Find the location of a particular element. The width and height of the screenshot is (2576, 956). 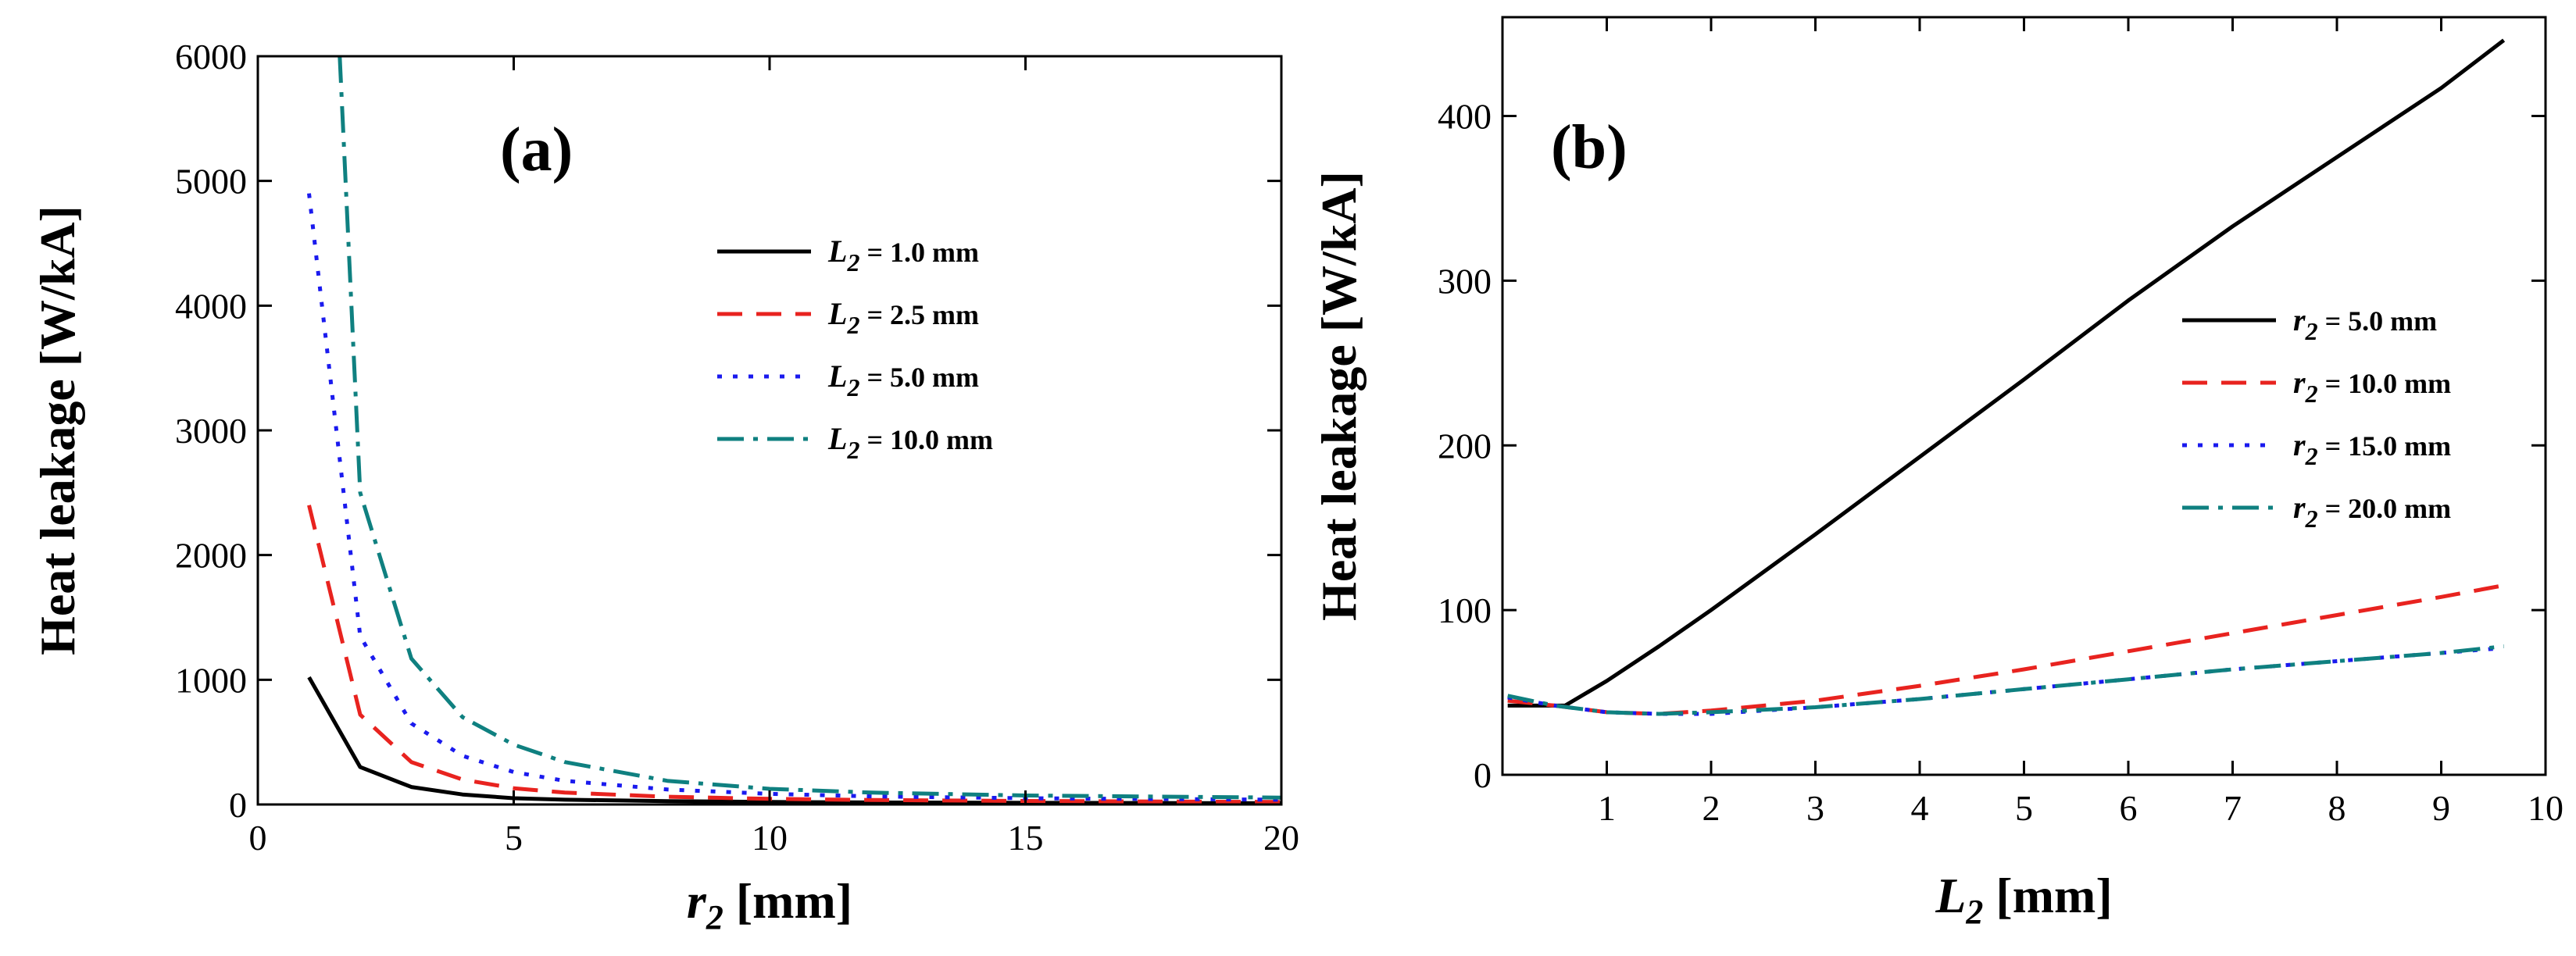

y-tick-label: 5000 is located at coordinates (211, 182).